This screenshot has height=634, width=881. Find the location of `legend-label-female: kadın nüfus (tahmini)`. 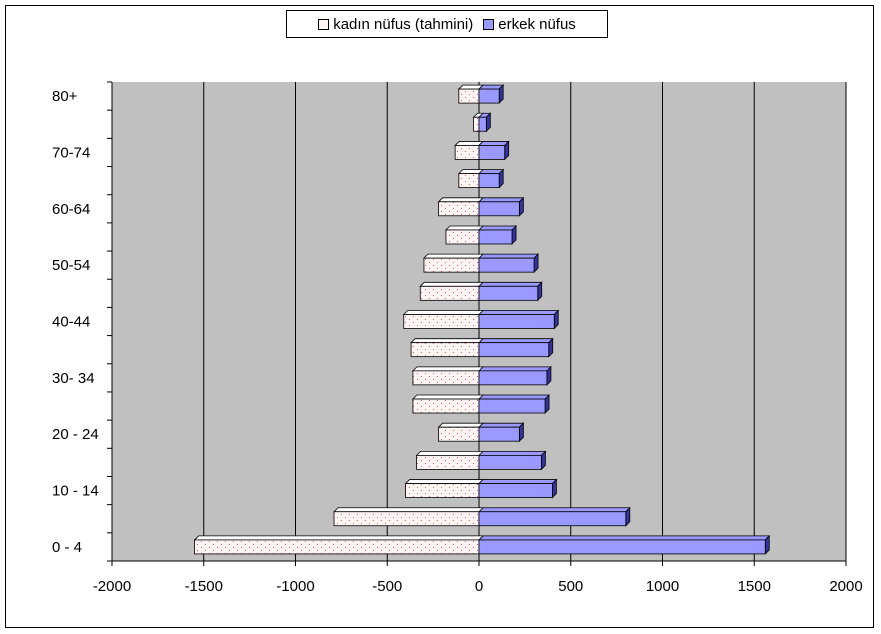

legend-label-female: kadın nüfus (tahmini) is located at coordinates (403, 24).